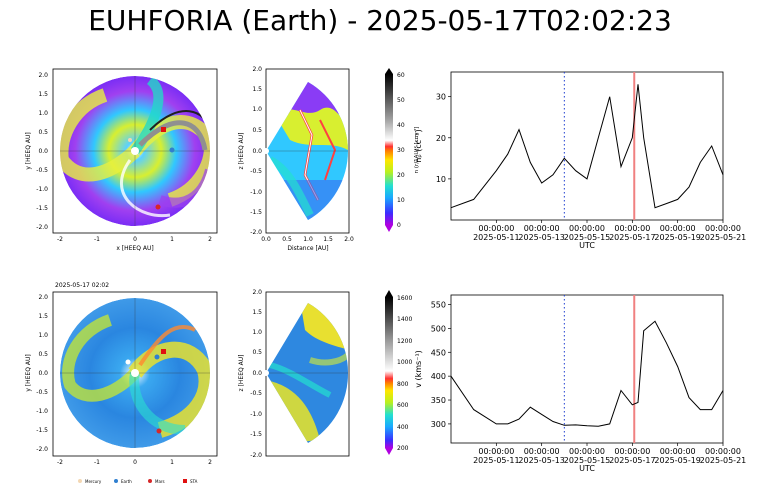  Describe the element at coordinates (438, 376) in the screenshot. I see `y-tick-label: 400` at that location.